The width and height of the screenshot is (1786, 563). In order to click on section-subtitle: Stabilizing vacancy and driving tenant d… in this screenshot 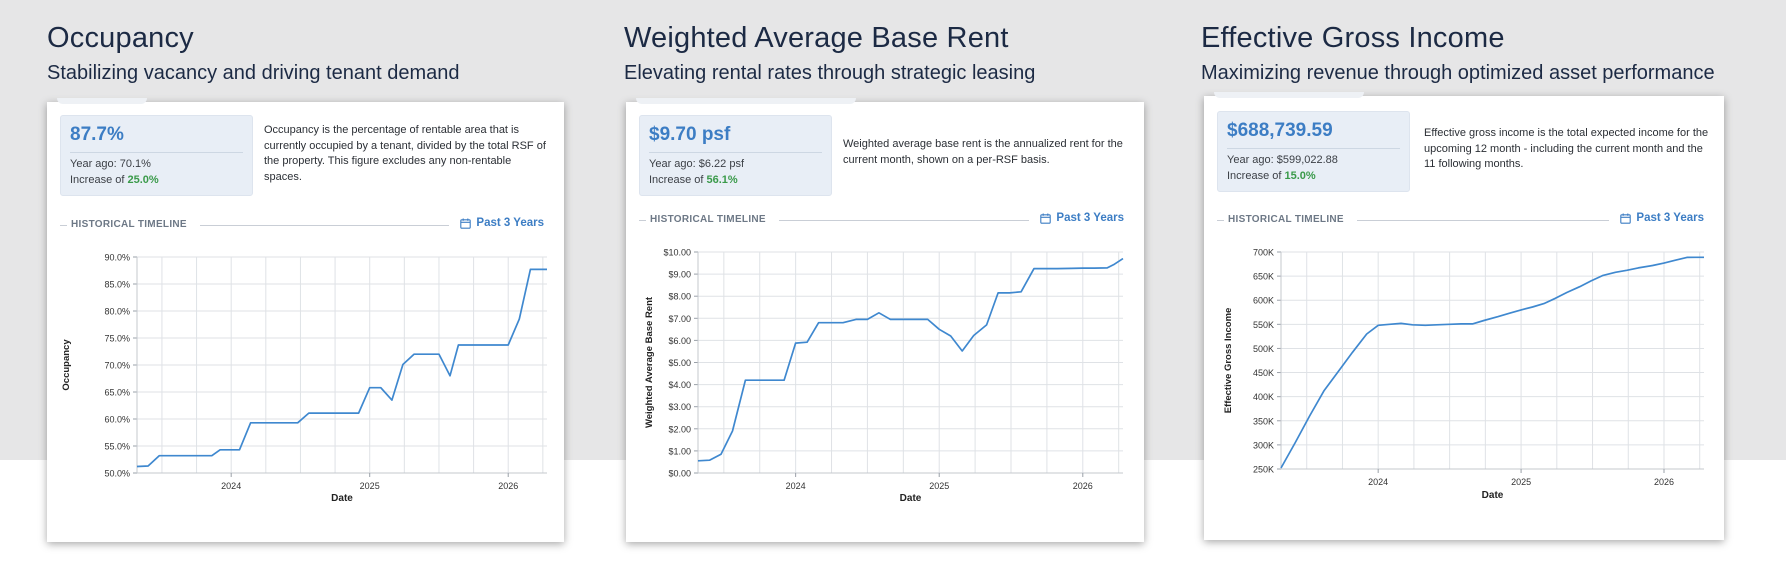, I will do `click(253, 73)`.